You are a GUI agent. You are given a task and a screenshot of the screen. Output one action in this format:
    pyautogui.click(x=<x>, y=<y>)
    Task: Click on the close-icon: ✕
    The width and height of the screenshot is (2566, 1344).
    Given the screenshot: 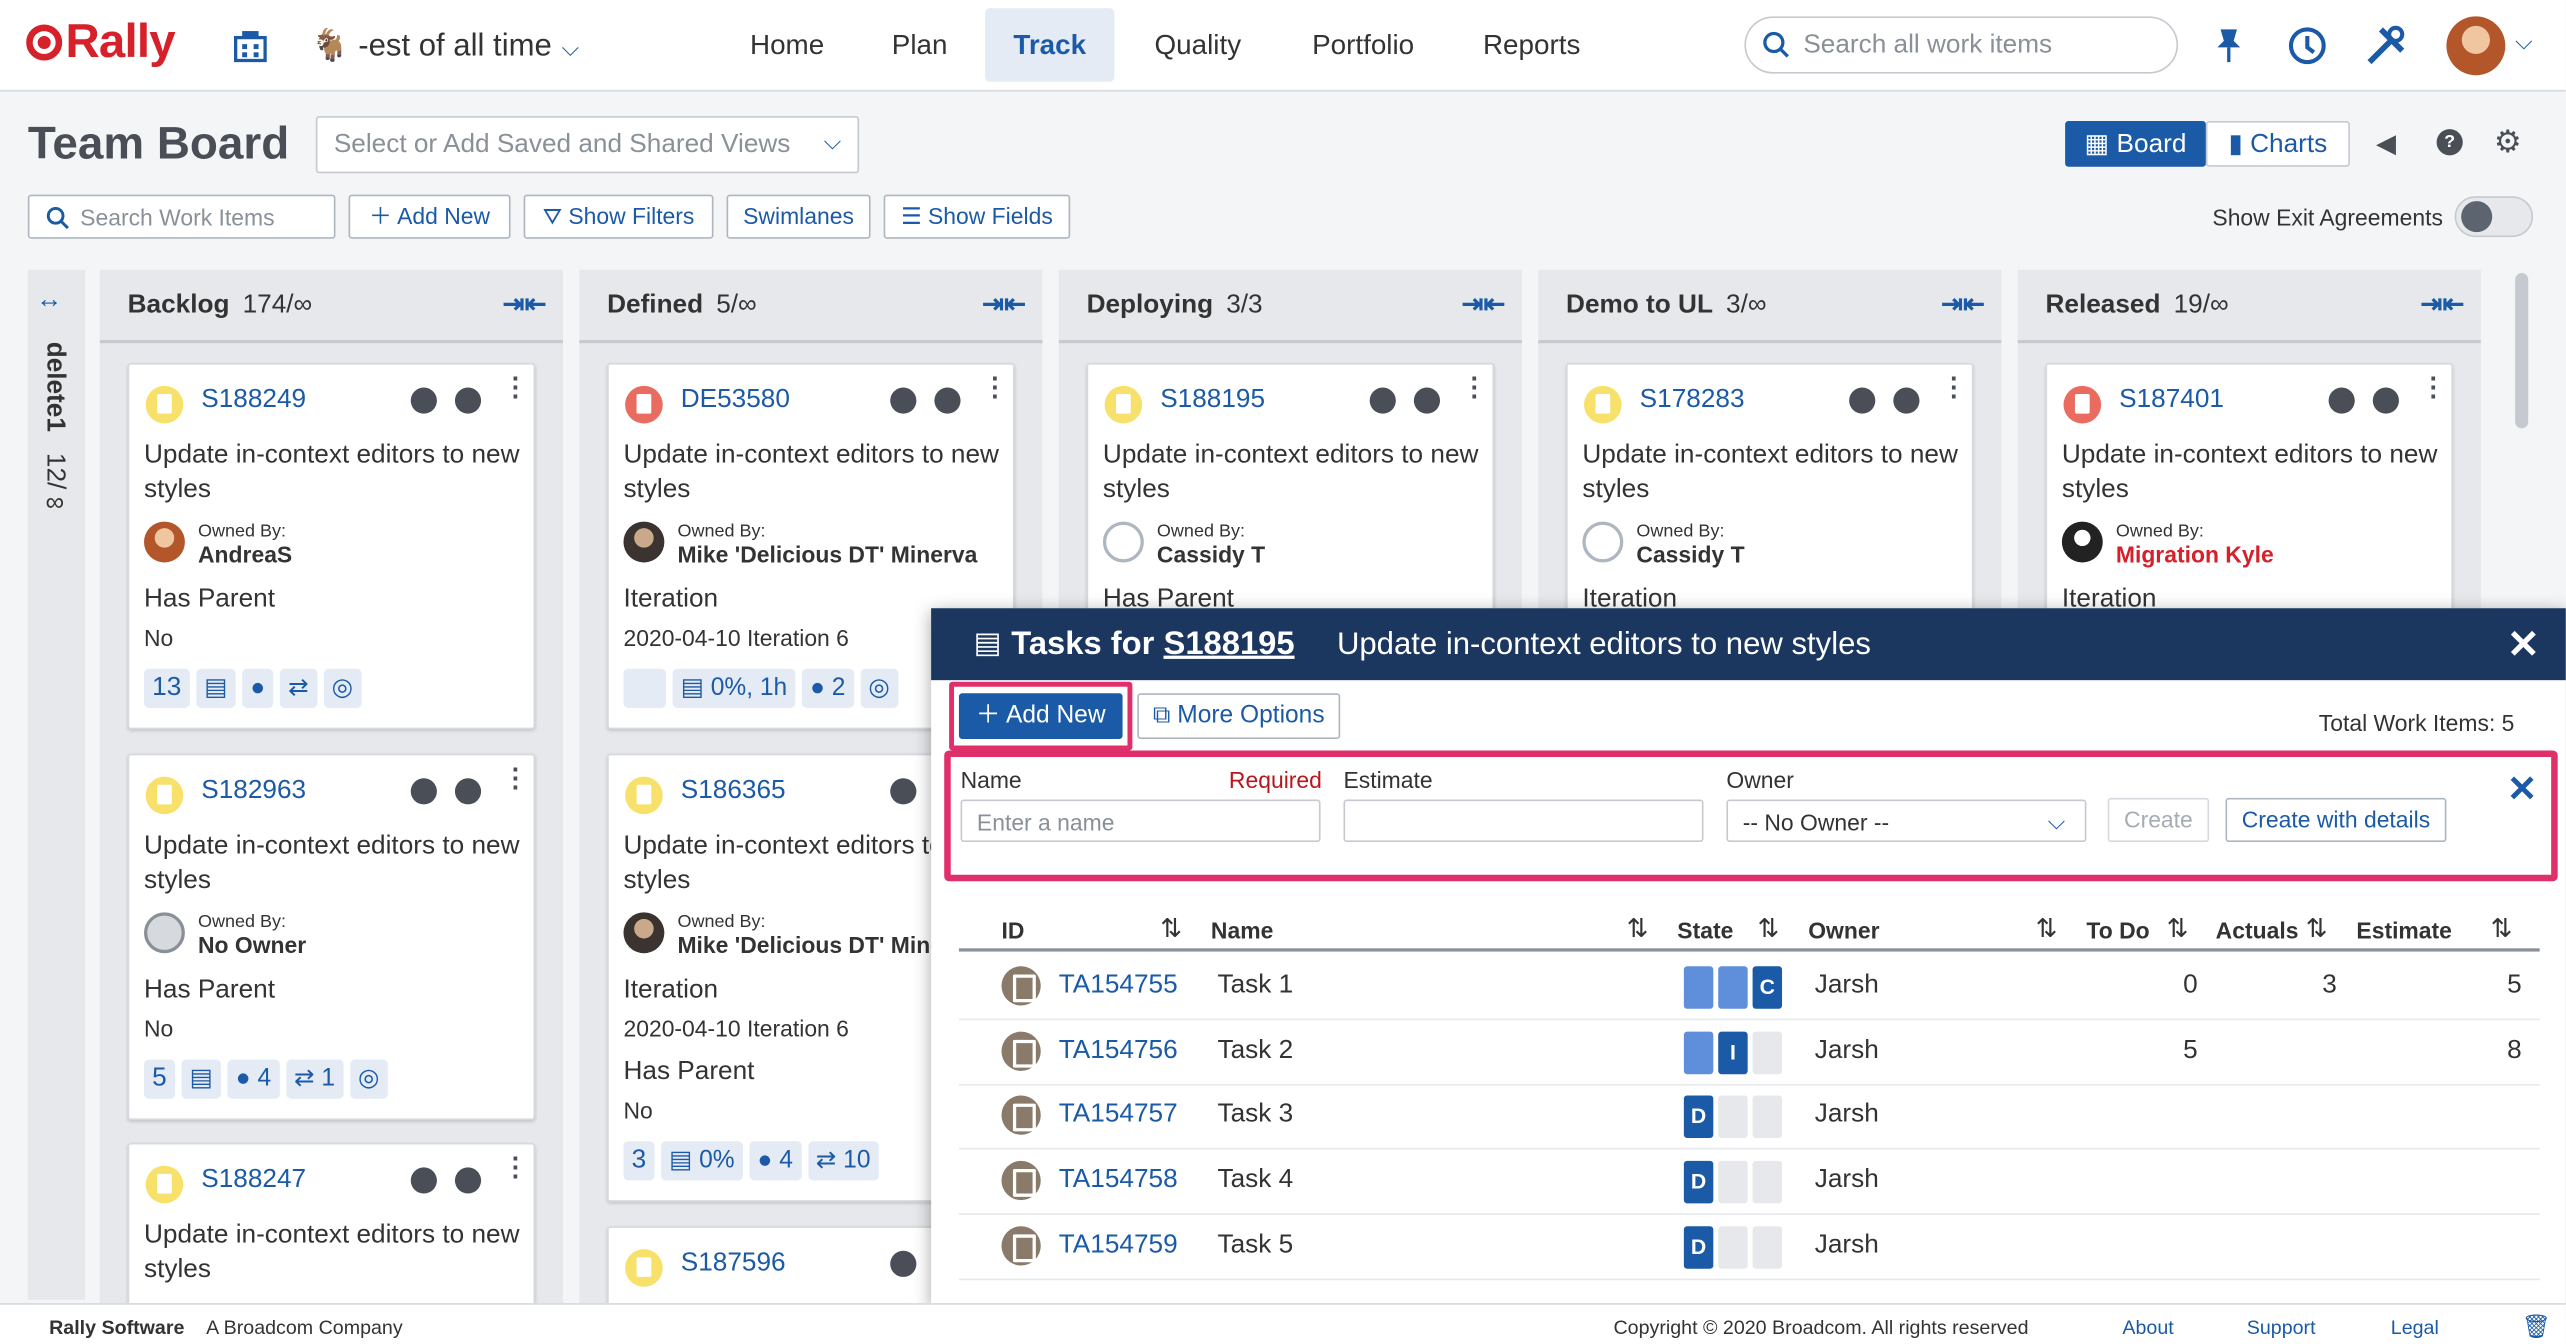 What is the action you would take?
    pyautogui.click(x=2523, y=645)
    